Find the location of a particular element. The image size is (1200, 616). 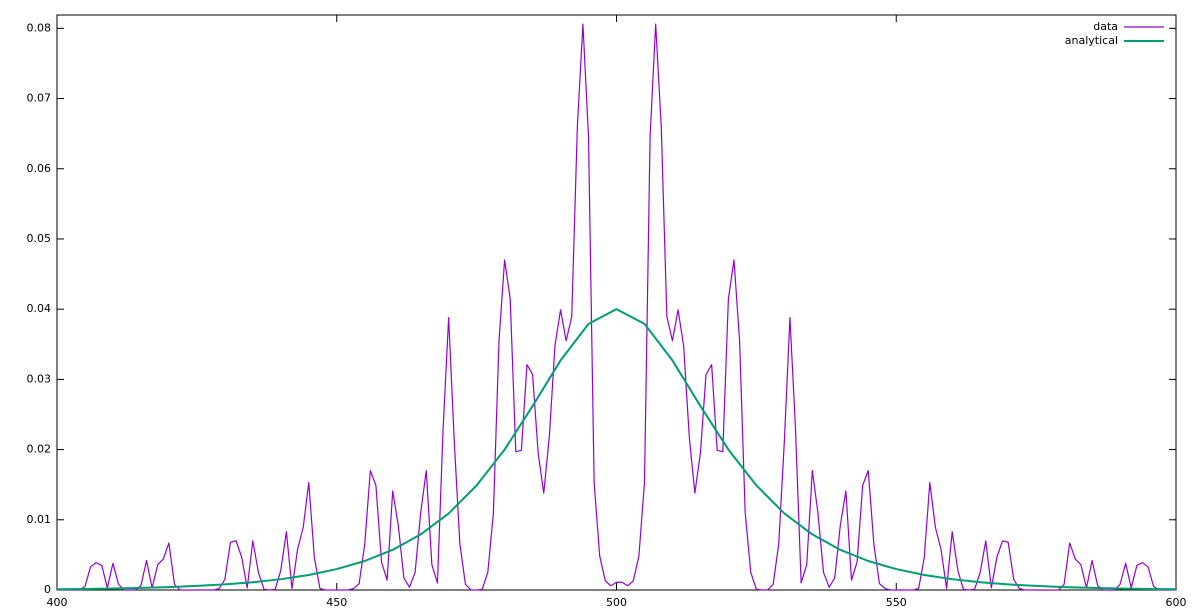

x-tick-label: 500 is located at coordinates (616, 602).